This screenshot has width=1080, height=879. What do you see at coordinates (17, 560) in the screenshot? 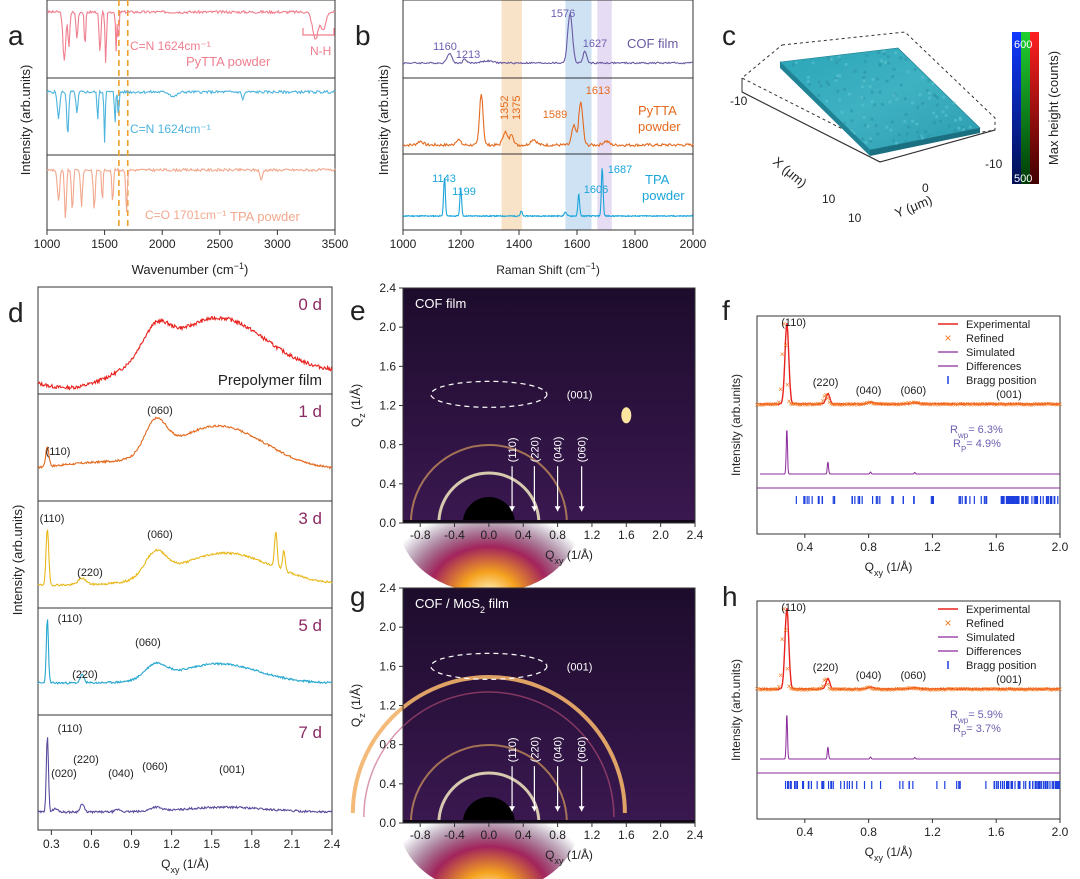
I see `panel-d-ylabel: Intensity (arb.units)` at bounding box center [17, 560].